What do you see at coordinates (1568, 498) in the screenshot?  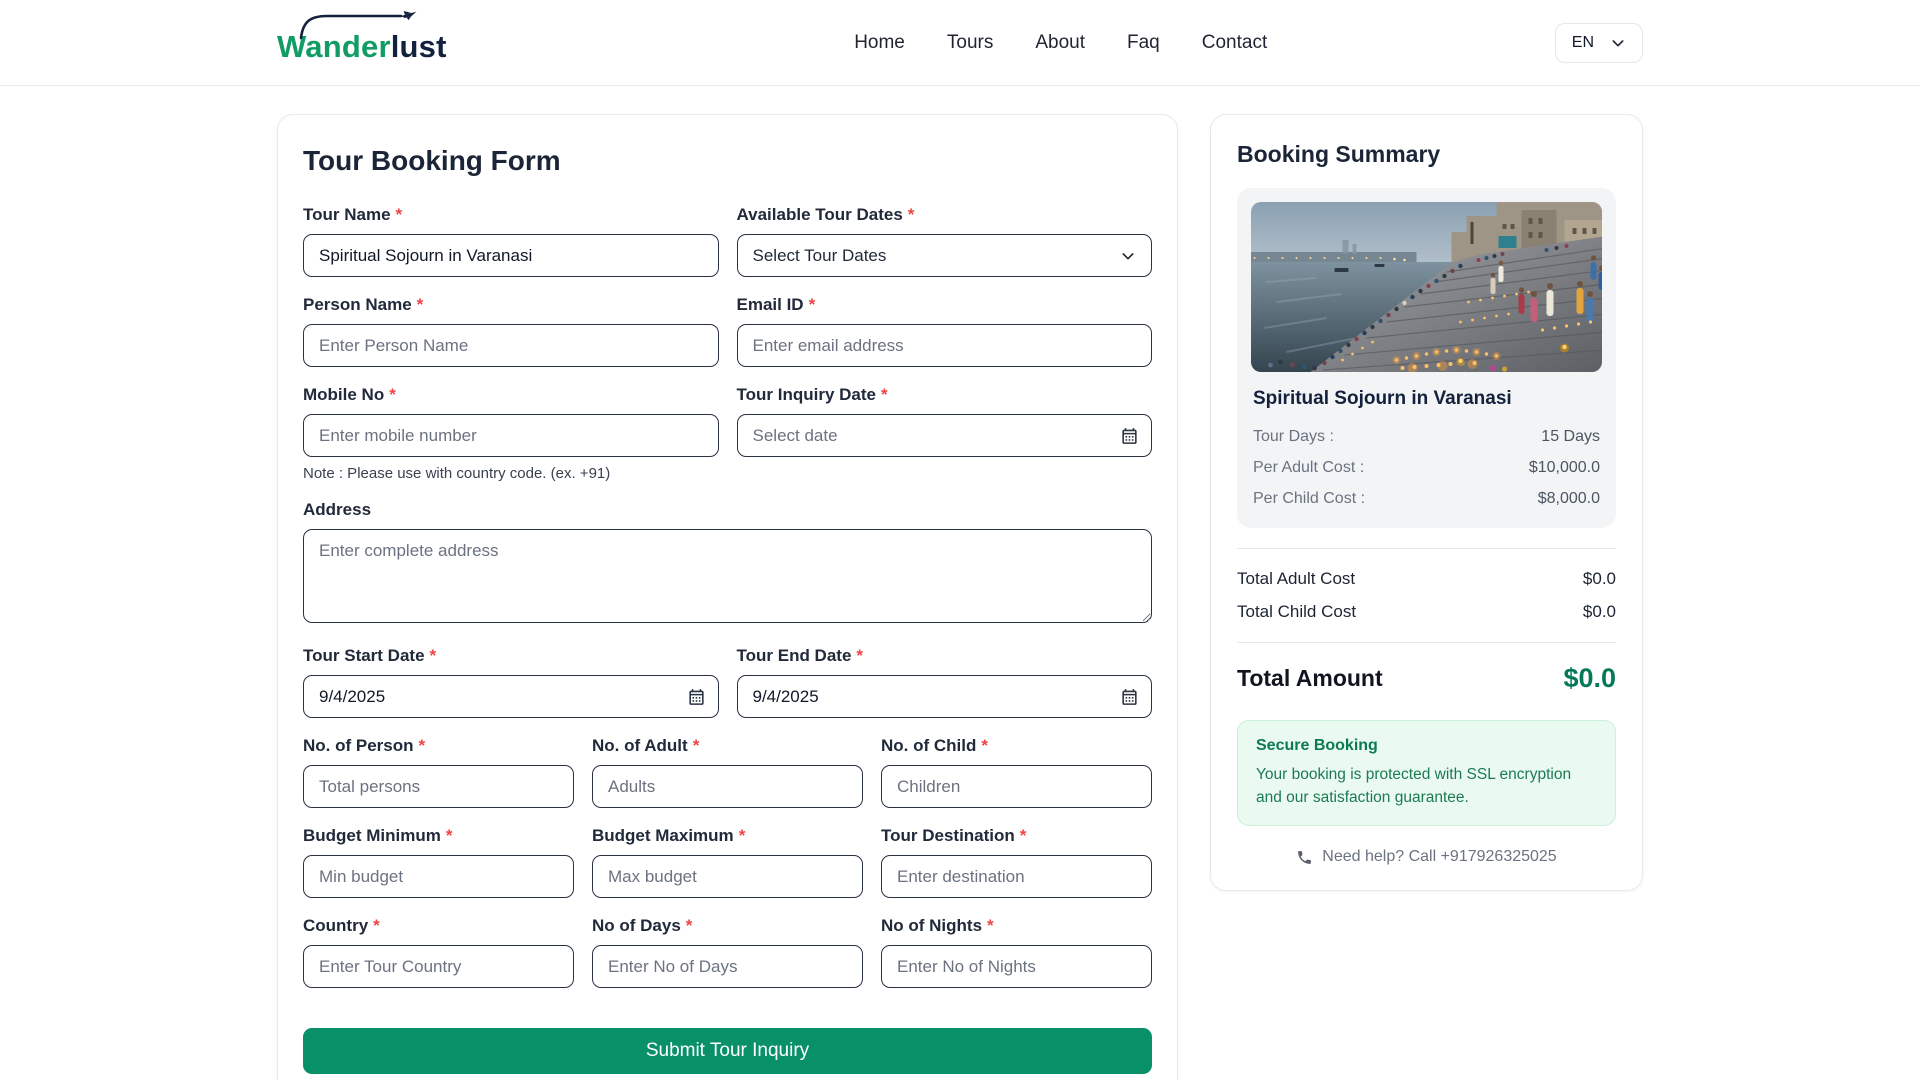 I see `child-cost-value: $8,000.0` at bounding box center [1568, 498].